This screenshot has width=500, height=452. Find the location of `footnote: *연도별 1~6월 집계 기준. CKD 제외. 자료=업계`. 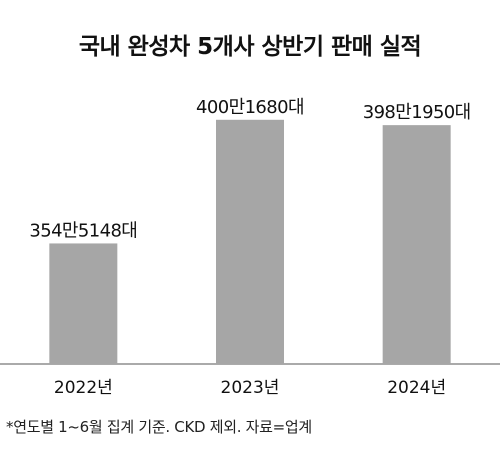

footnote: *연도별 1~6월 집계 기준. CKD 제외. 자료=업계 is located at coordinates (159, 427).